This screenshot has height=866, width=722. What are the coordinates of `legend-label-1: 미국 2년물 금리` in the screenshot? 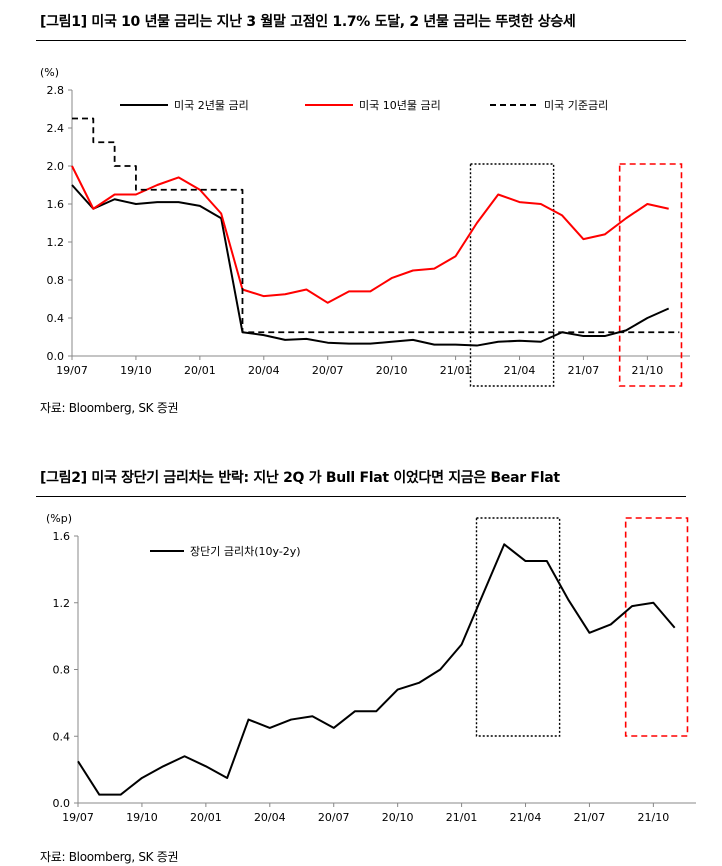 It's located at (211, 105).